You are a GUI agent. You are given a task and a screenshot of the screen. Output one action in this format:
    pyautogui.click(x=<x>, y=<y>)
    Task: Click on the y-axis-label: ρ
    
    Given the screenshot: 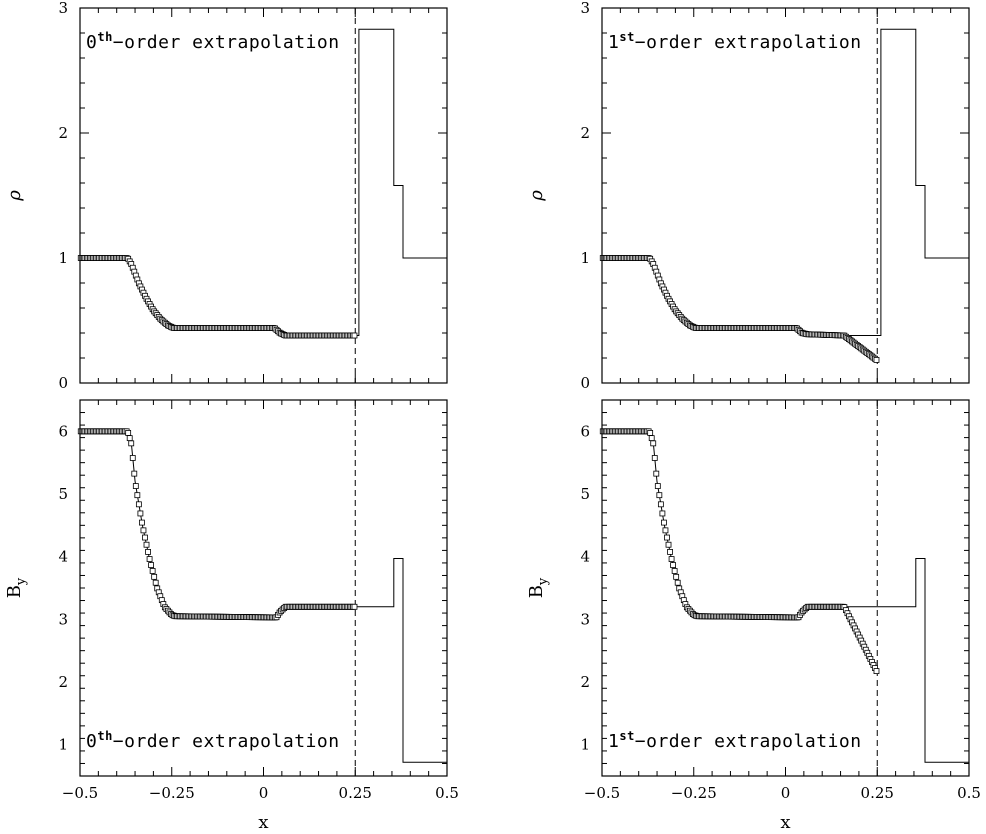 What is the action you would take?
    pyautogui.click(x=536, y=196)
    